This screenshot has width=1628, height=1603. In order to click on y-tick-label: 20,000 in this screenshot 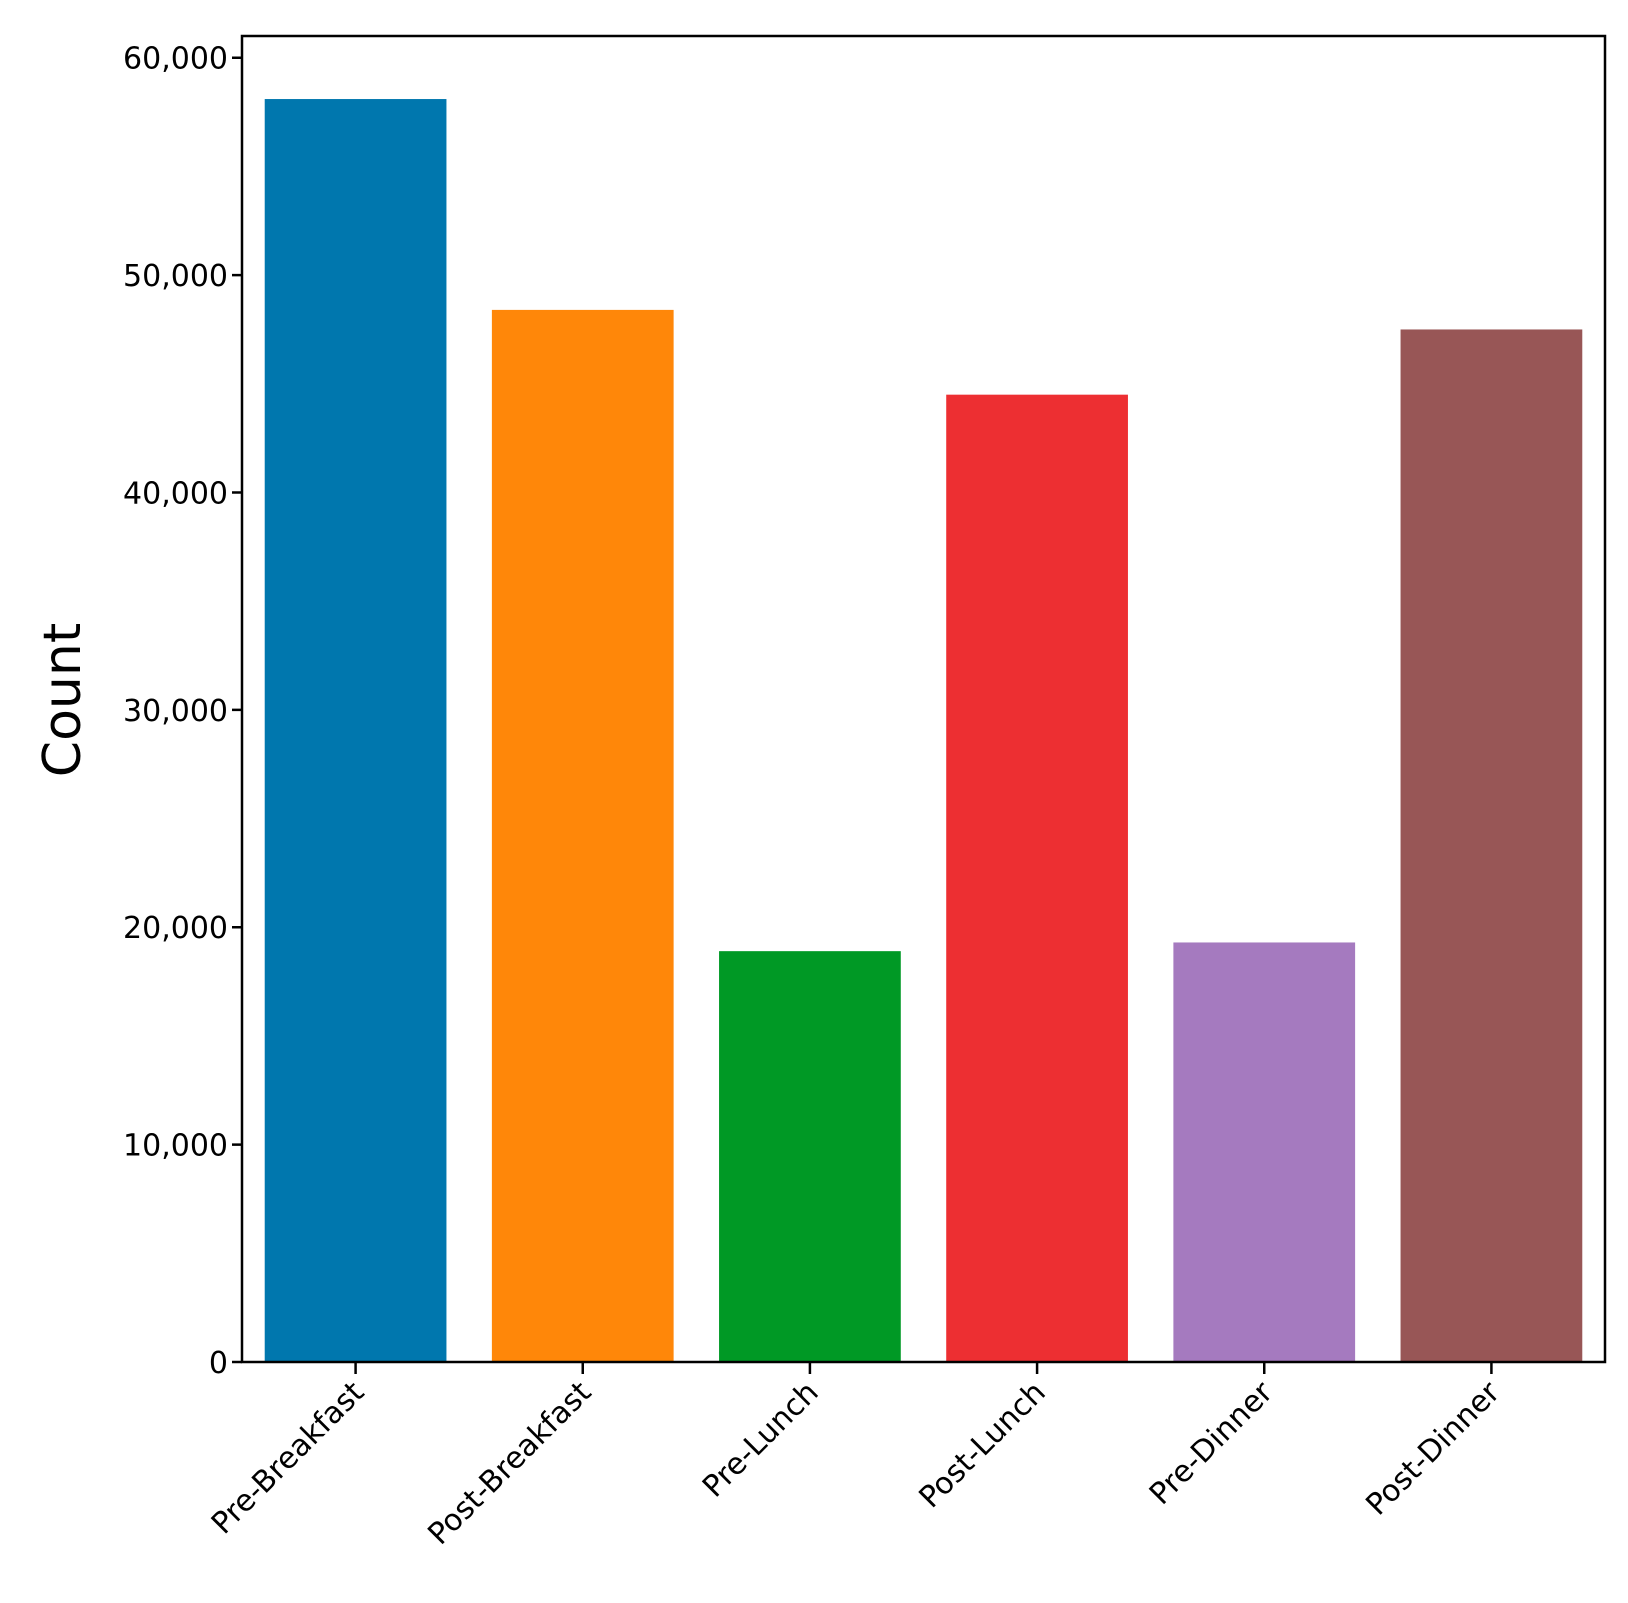, I will do `click(175, 928)`.